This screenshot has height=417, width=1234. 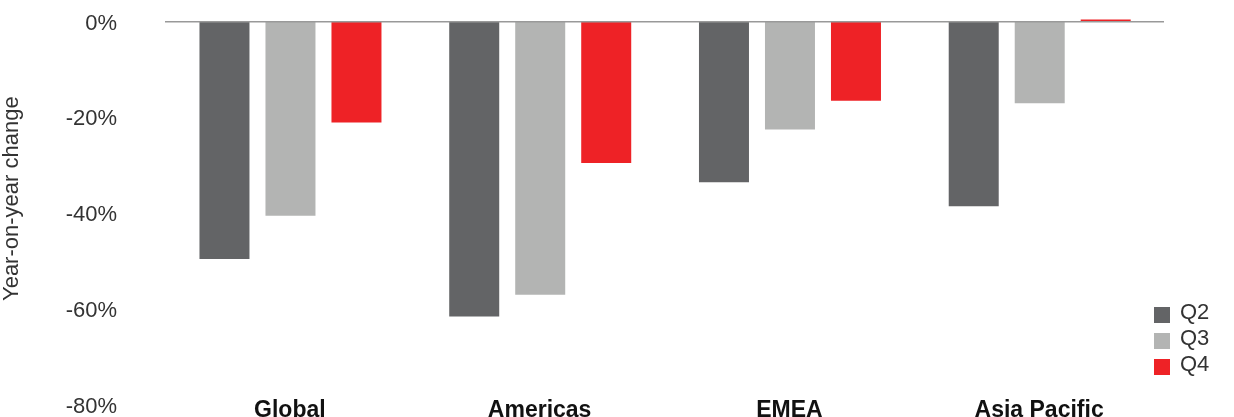 I want to click on y-tick-label: 0%, so click(x=101, y=22).